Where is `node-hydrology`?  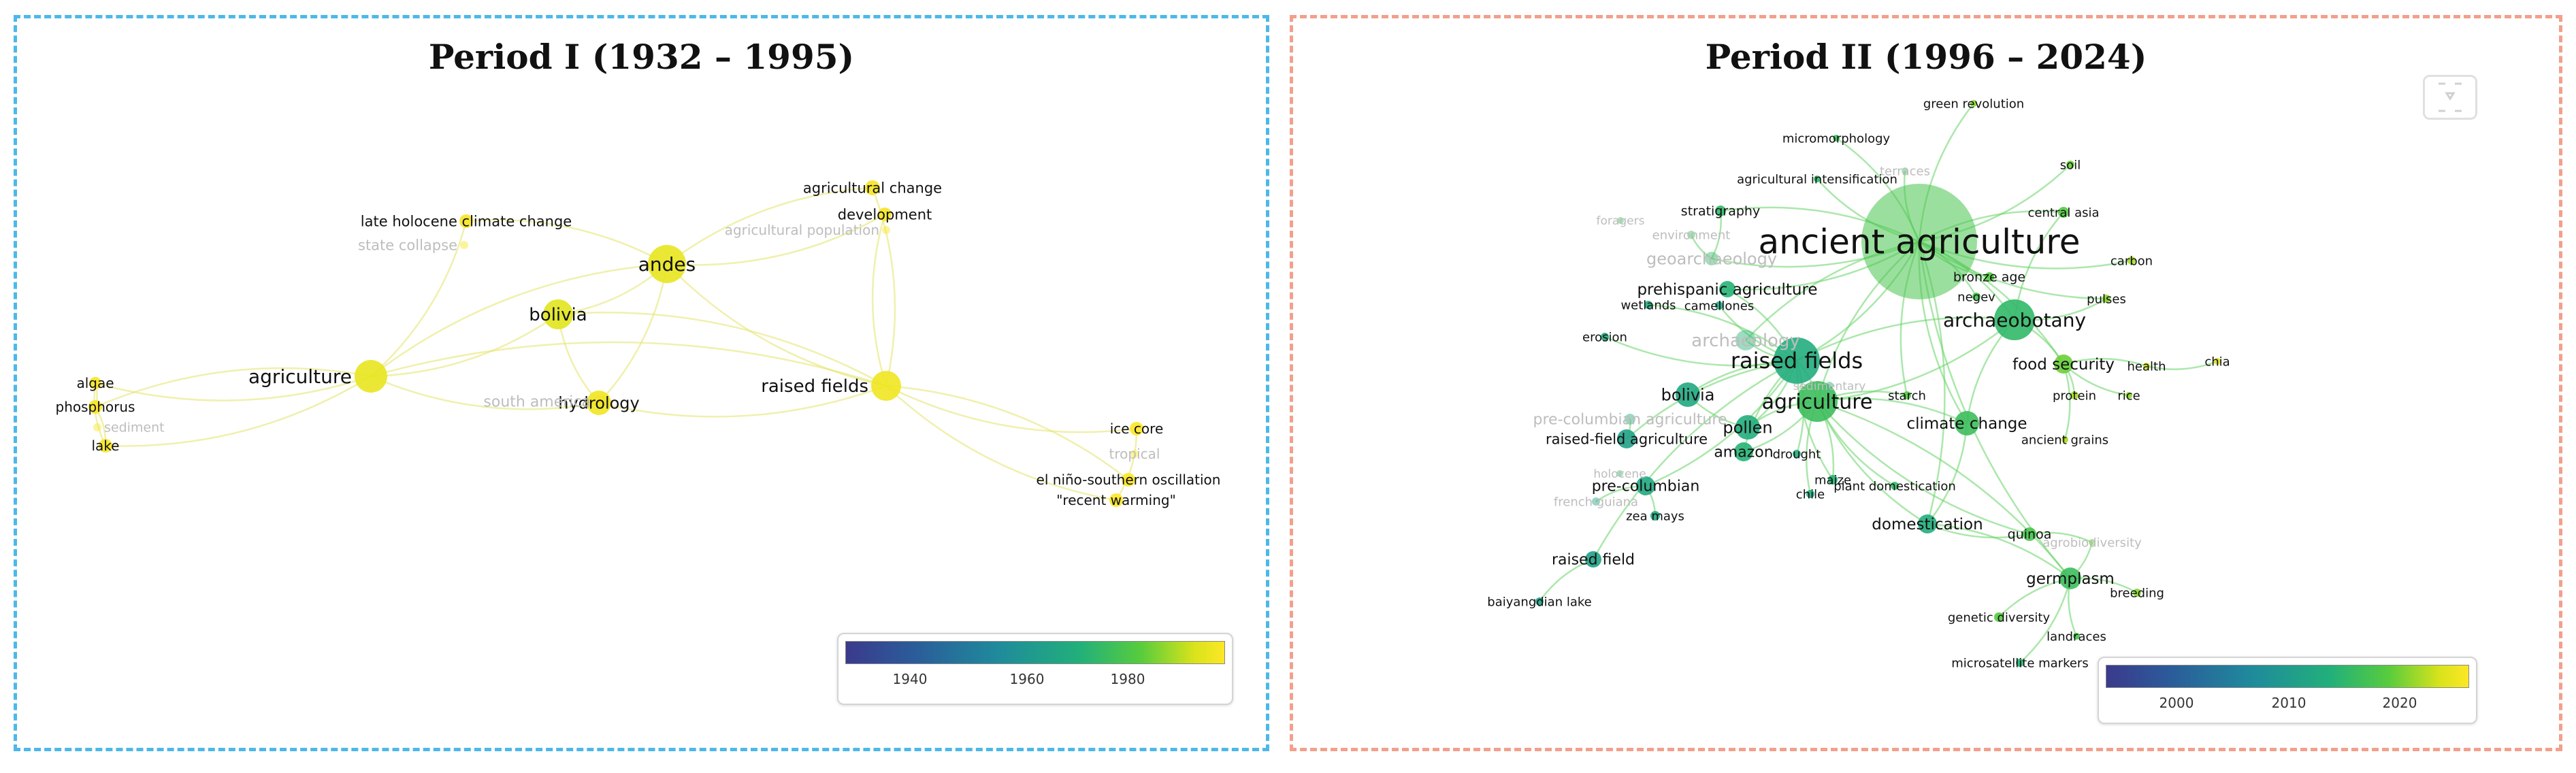 node-hydrology is located at coordinates (599, 403).